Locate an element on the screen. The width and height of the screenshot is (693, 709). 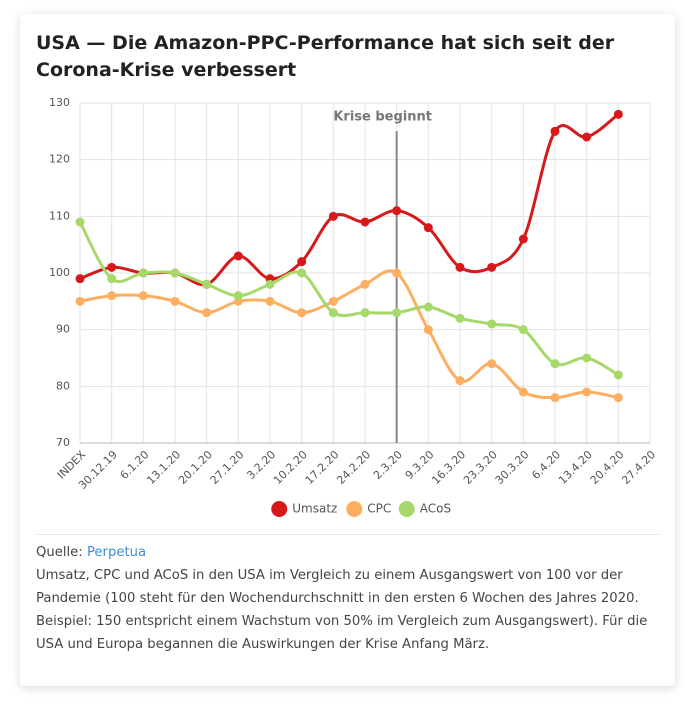
x-tick-label: 24.2.20 is located at coordinates (353, 467).